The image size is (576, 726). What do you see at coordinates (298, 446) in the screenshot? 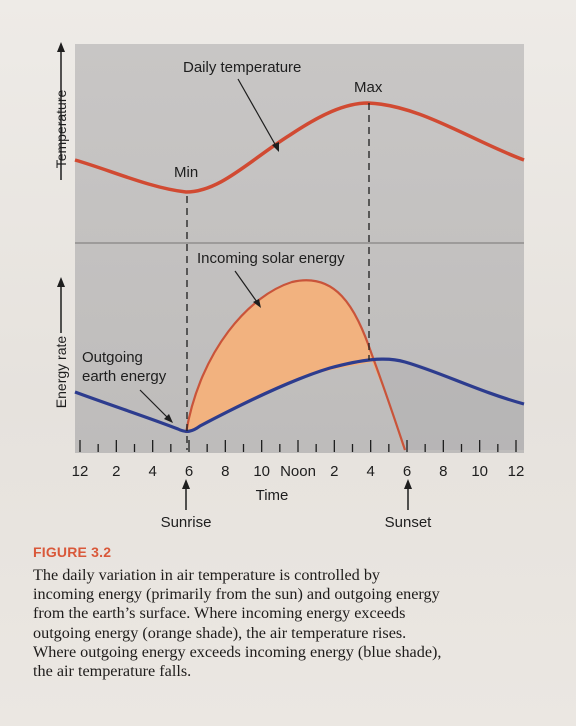
I see `time-axis-ticks` at bounding box center [298, 446].